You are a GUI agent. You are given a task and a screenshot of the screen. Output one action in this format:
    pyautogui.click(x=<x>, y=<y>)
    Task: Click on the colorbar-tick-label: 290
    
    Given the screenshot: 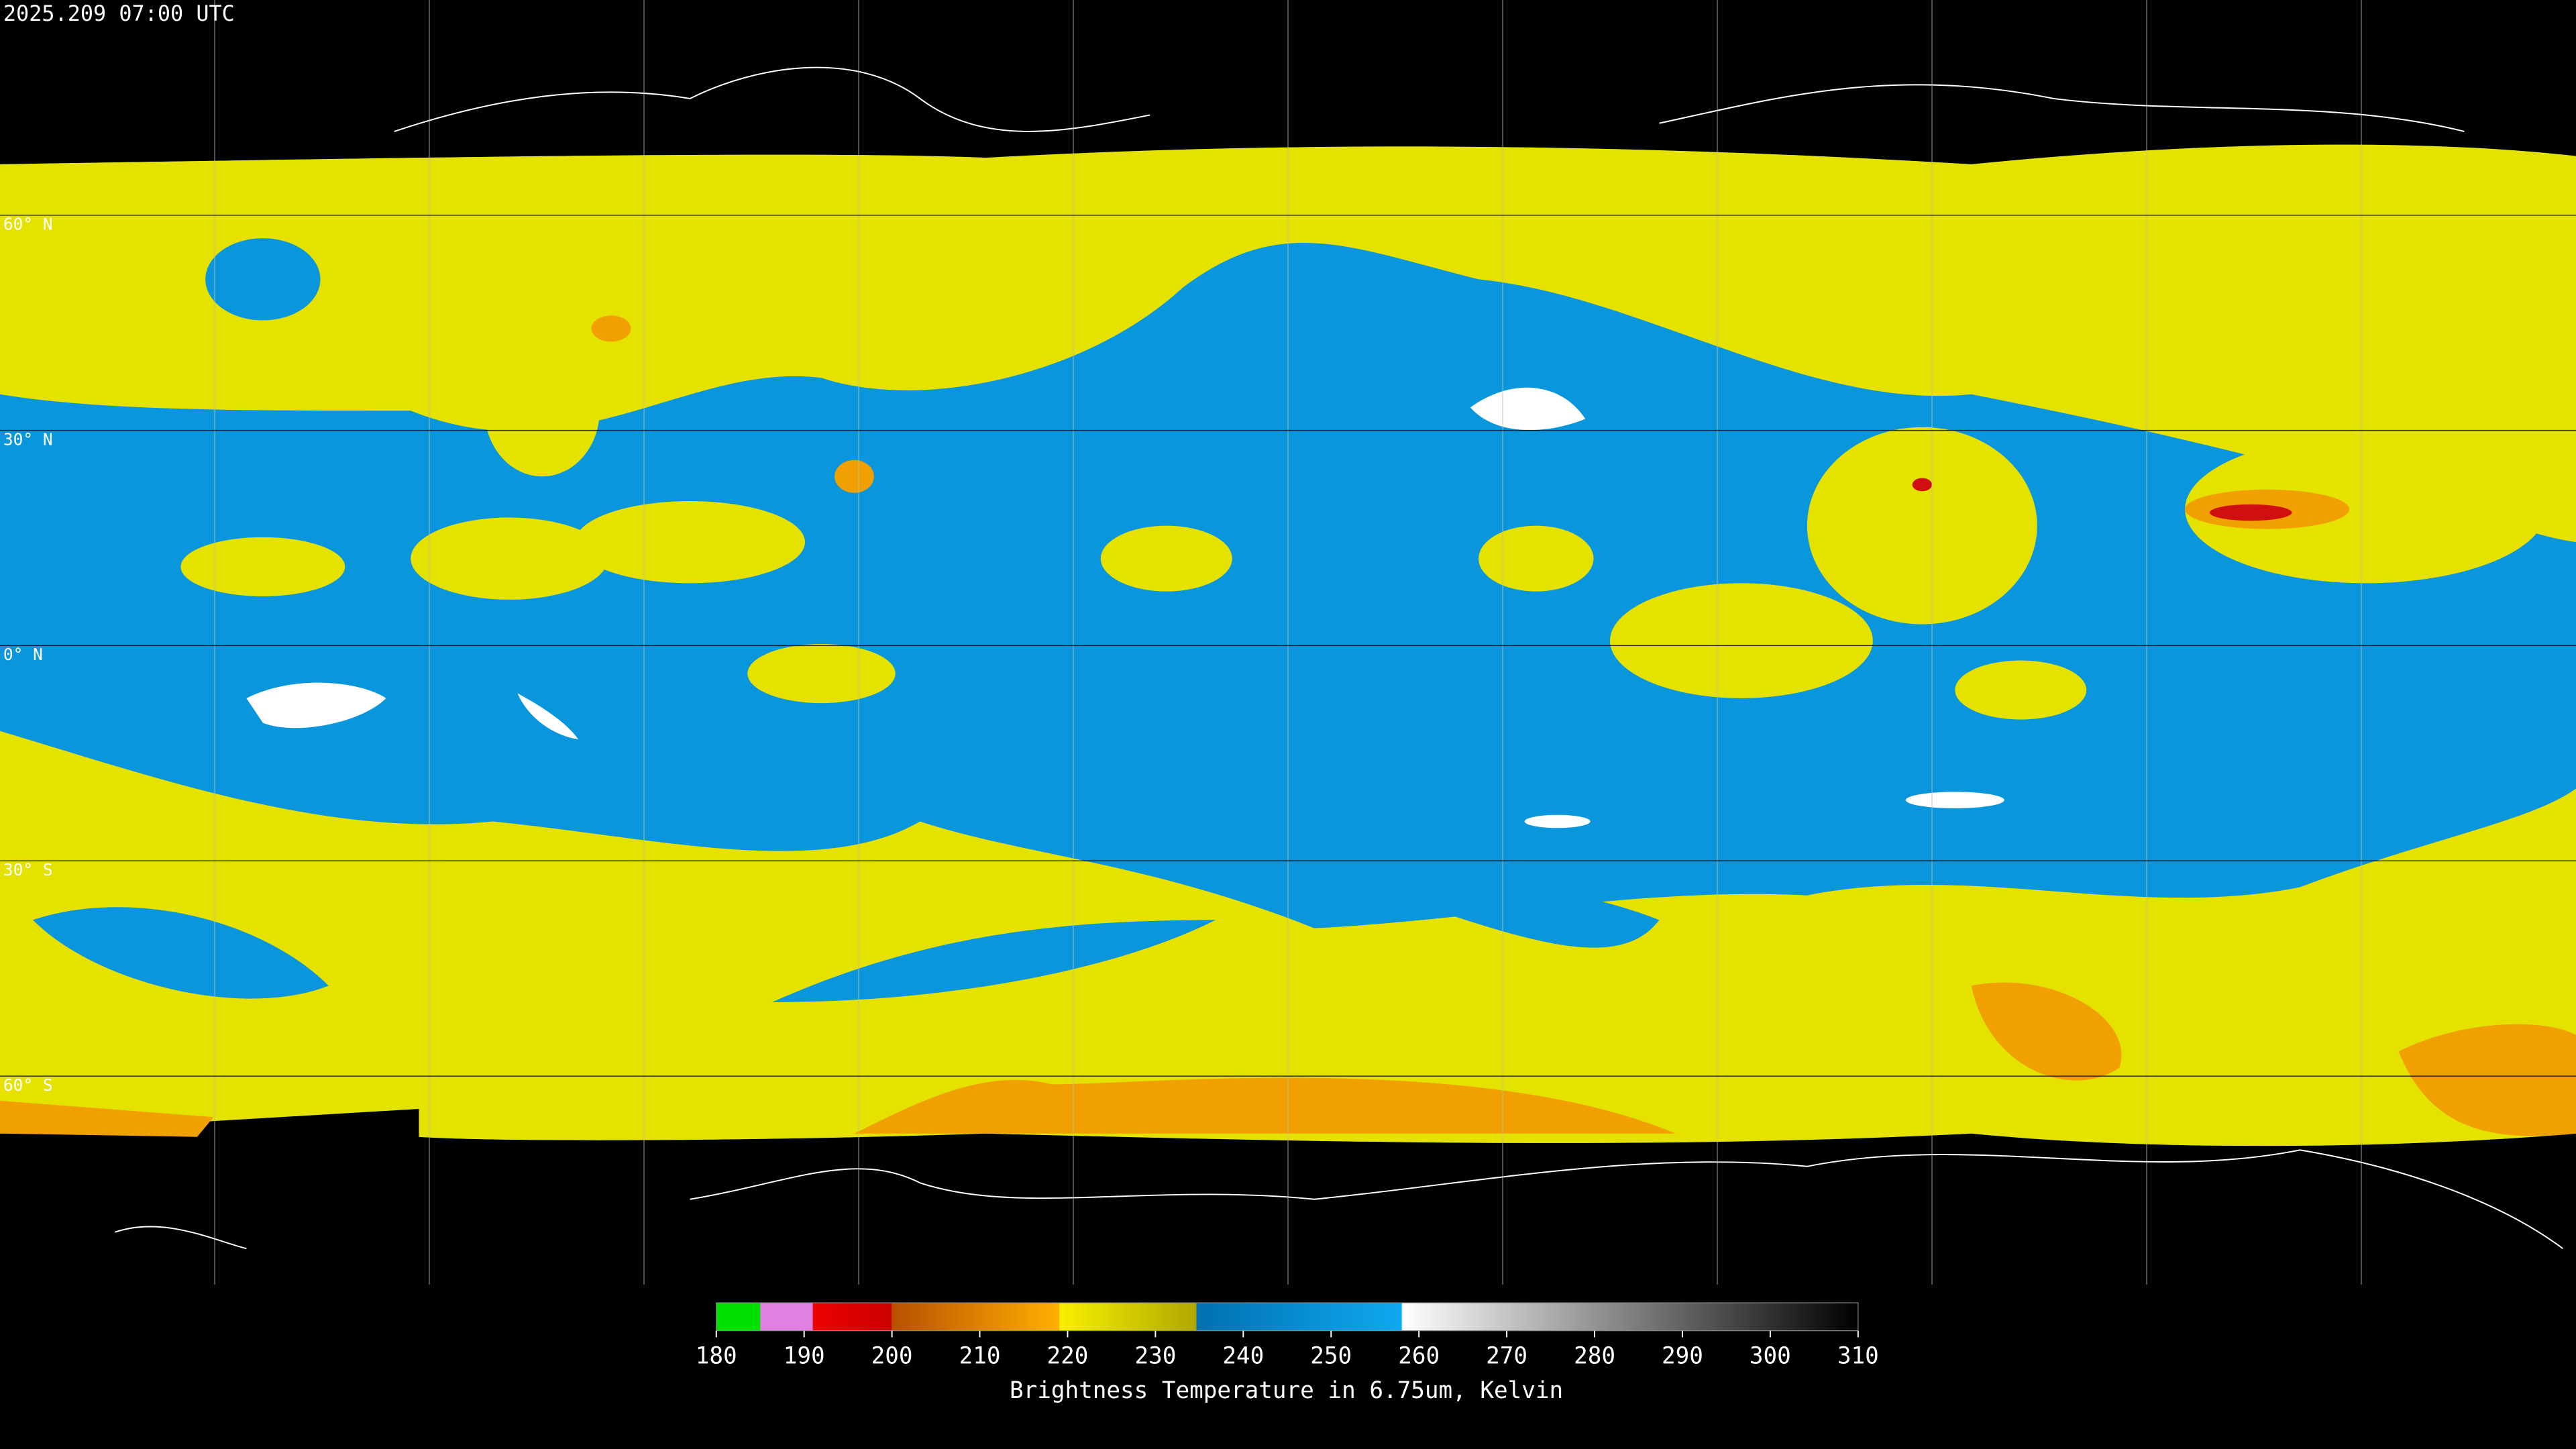 What is the action you would take?
    pyautogui.click(x=1682, y=1355)
    